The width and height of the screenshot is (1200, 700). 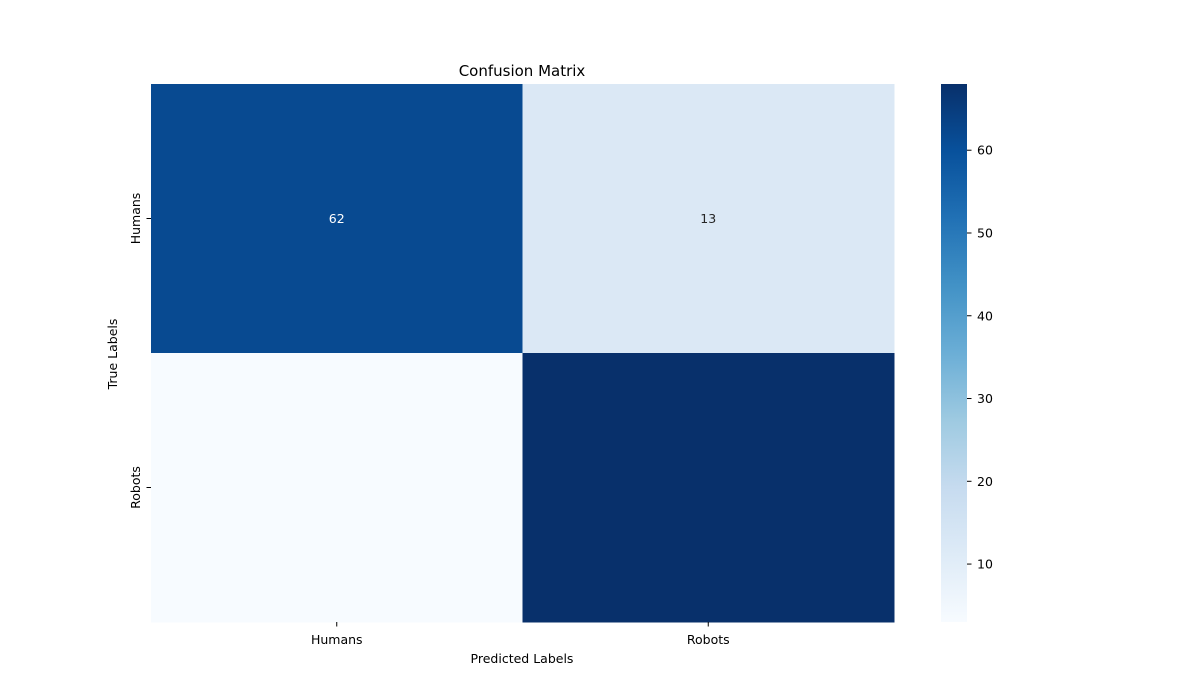 I want to click on y-axis-label: True Labels, so click(x=112, y=355).